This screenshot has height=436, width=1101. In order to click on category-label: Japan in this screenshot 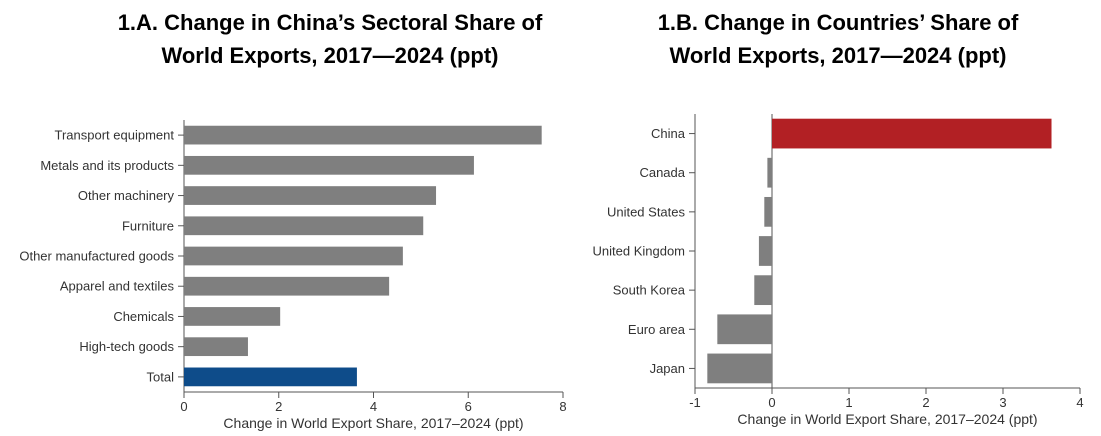, I will do `click(667, 368)`.